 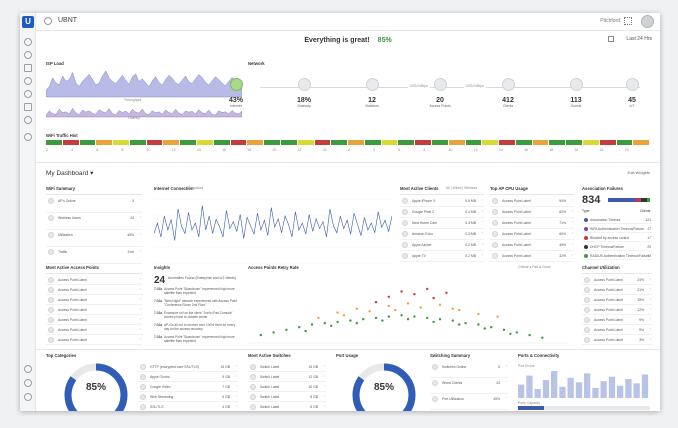 I want to click on dashboard-title: My Dashboard ▾, so click(x=70, y=173).